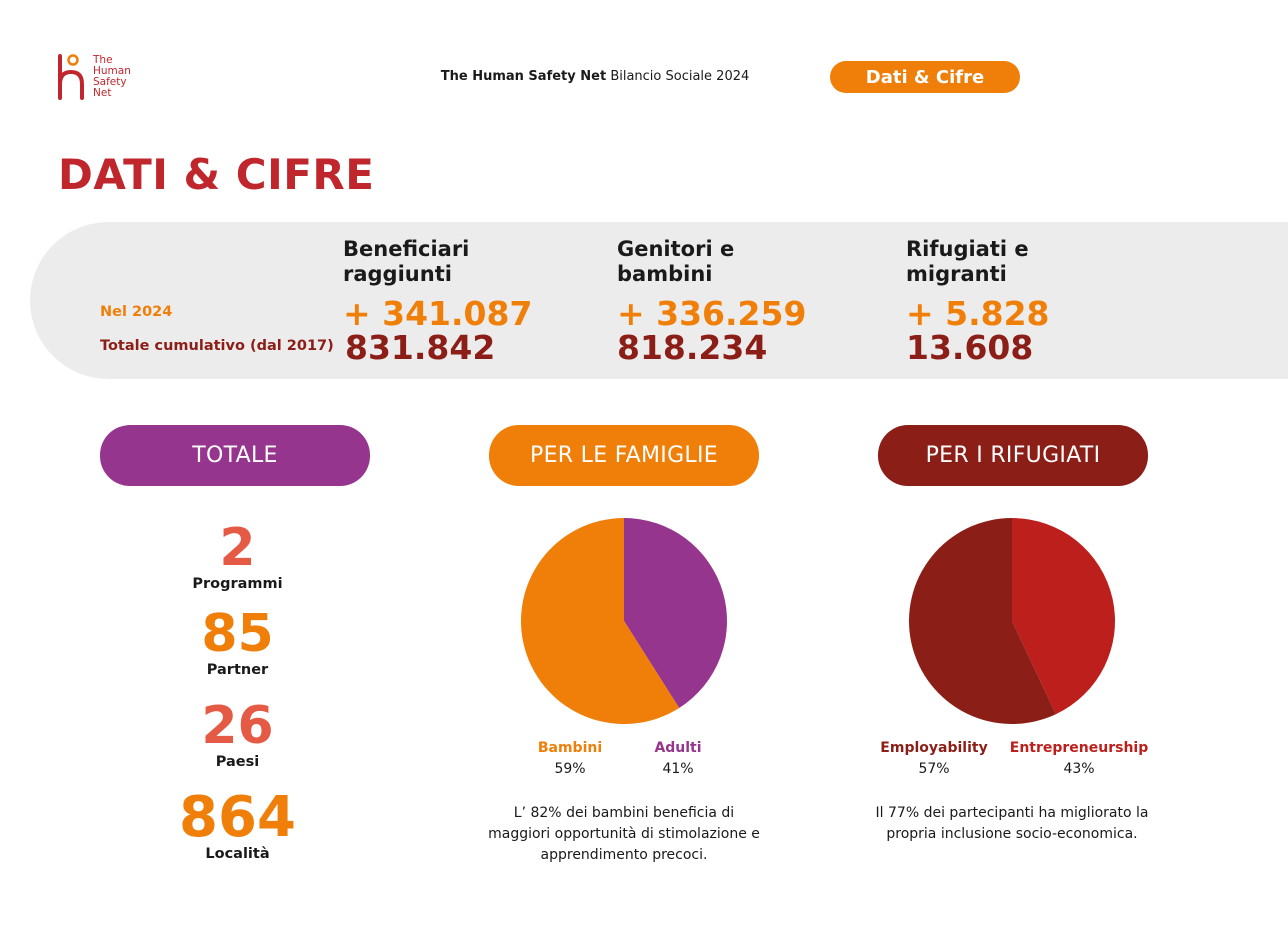  Describe the element at coordinates (103, 60) in the screenshot. I see `logo-line: The` at that location.